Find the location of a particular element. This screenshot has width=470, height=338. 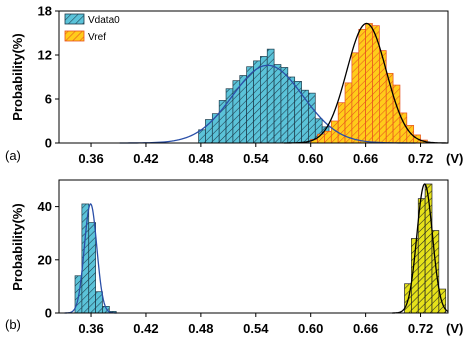

panel-a-y-axis-label: Probability(%) is located at coordinates (17, 76).